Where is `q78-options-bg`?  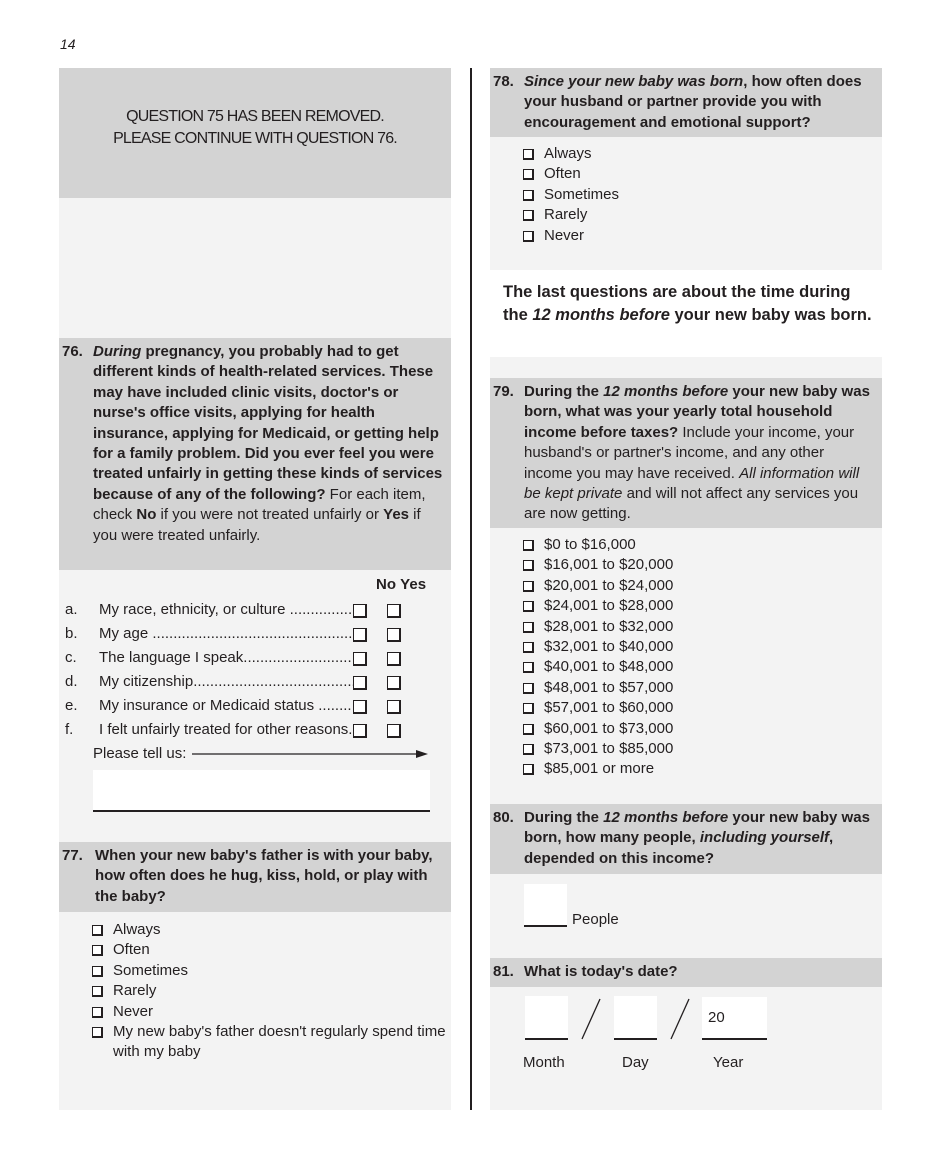 q78-options-bg is located at coordinates (686, 203).